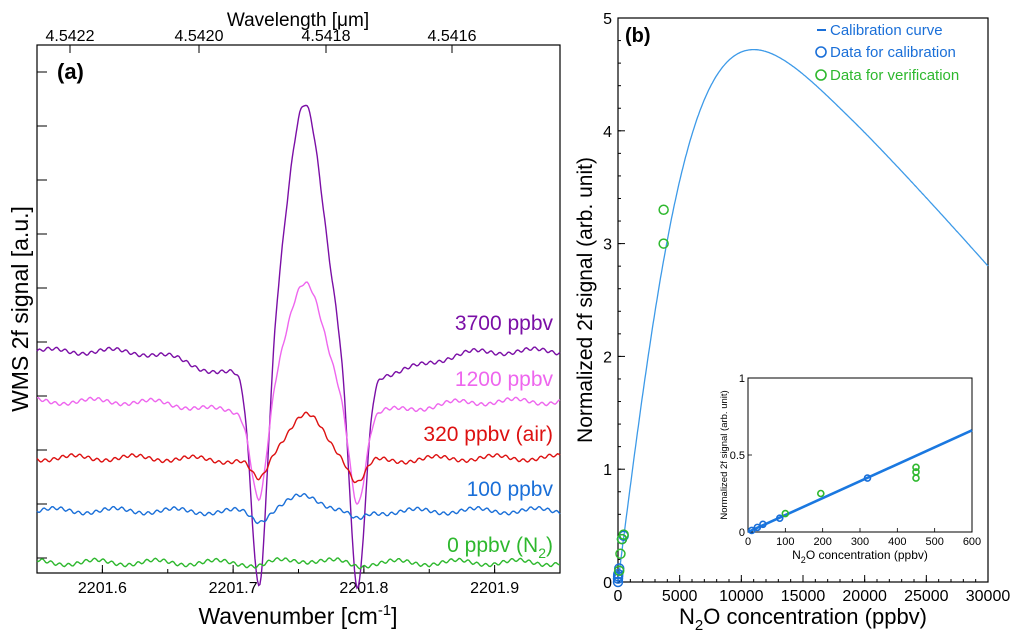  I want to click on series-label-main: 1200 ppbv, so click(504, 379).